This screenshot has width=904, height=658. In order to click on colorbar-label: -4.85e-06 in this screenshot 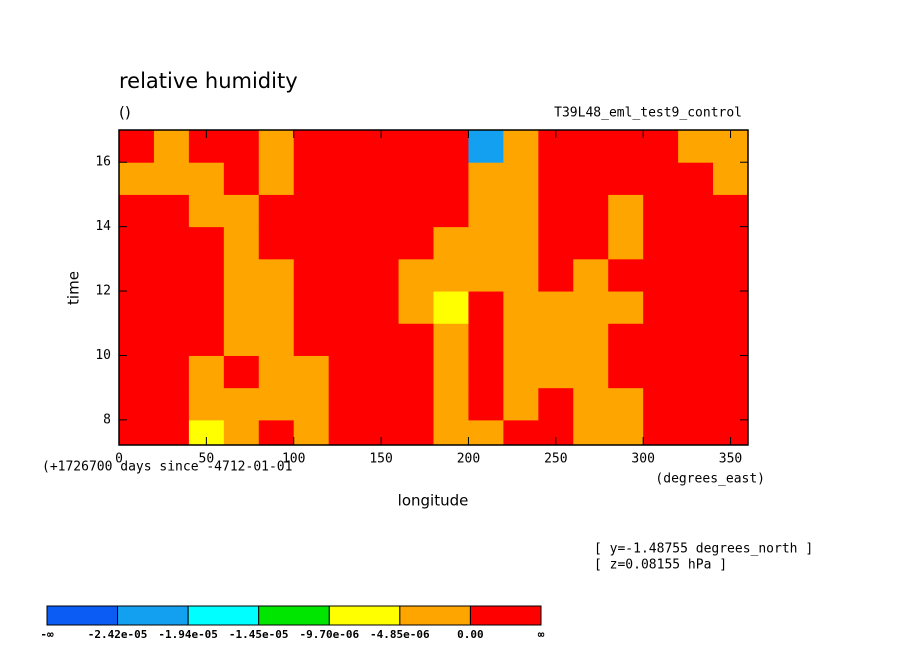, I will do `click(400, 634)`.